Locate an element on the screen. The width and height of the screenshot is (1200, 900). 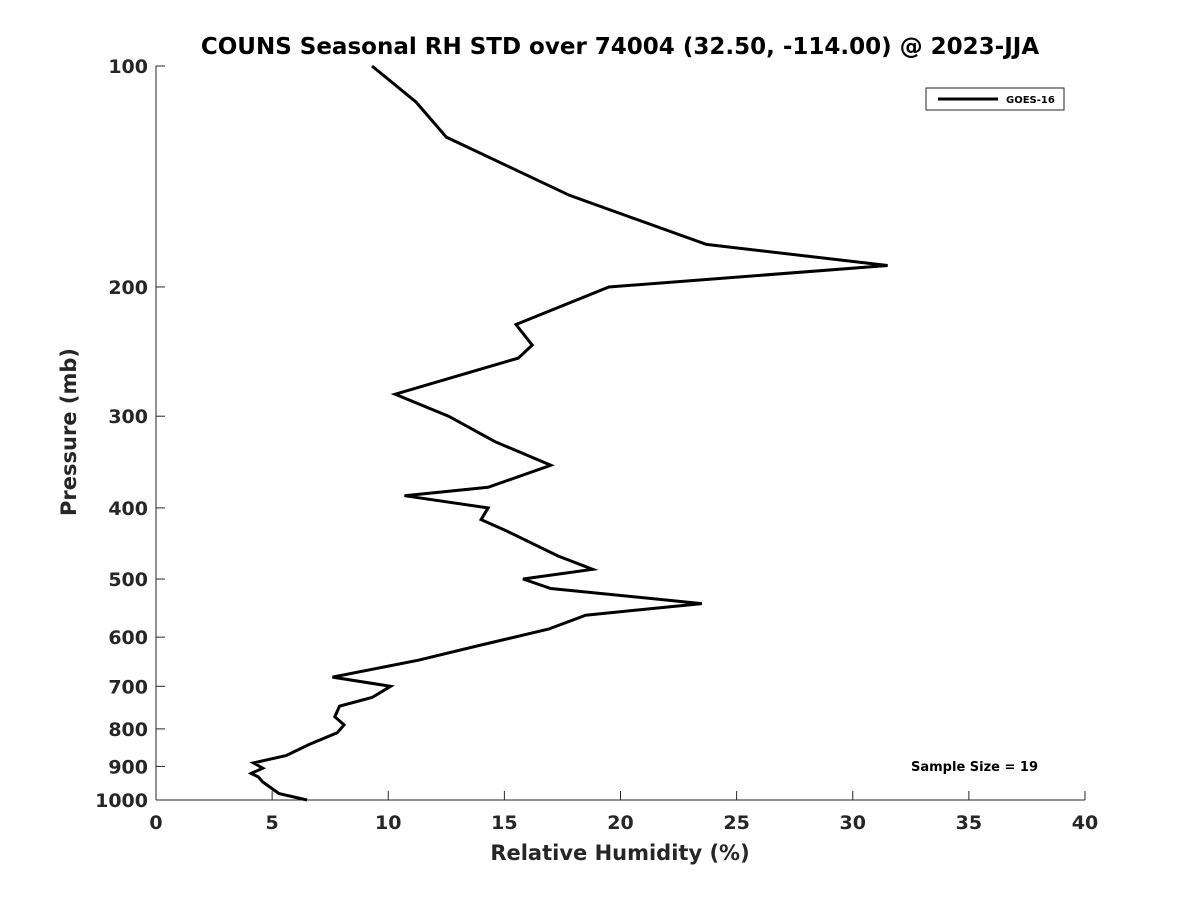
x-tick-label: 40 is located at coordinates (1085, 823).